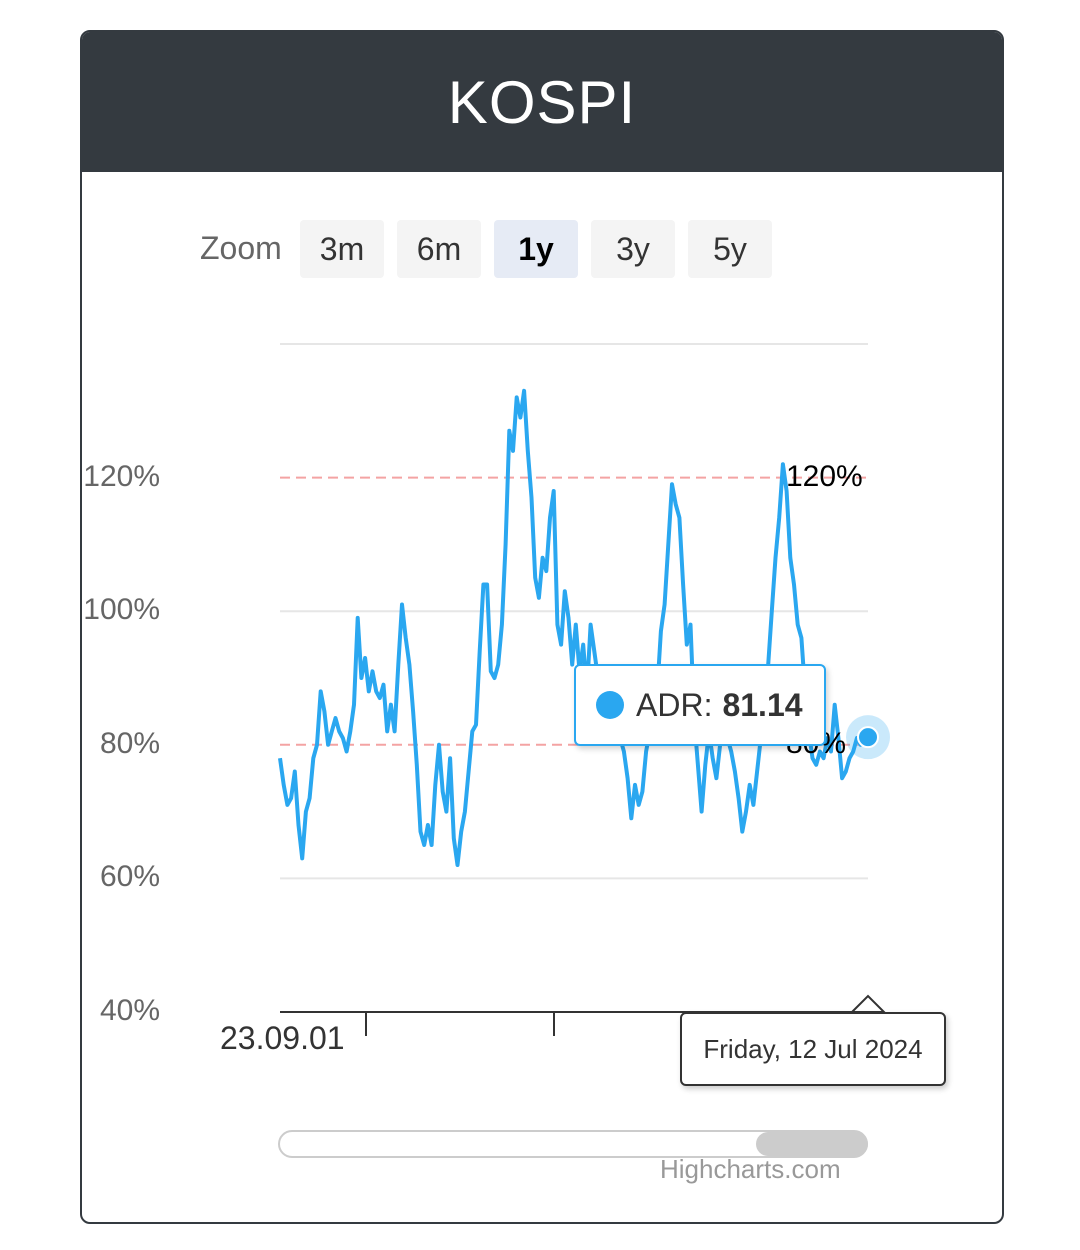 The height and width of the screenshot is (1250, 1080). I want to click on y-tick-label: 120%, so click(121, 476).